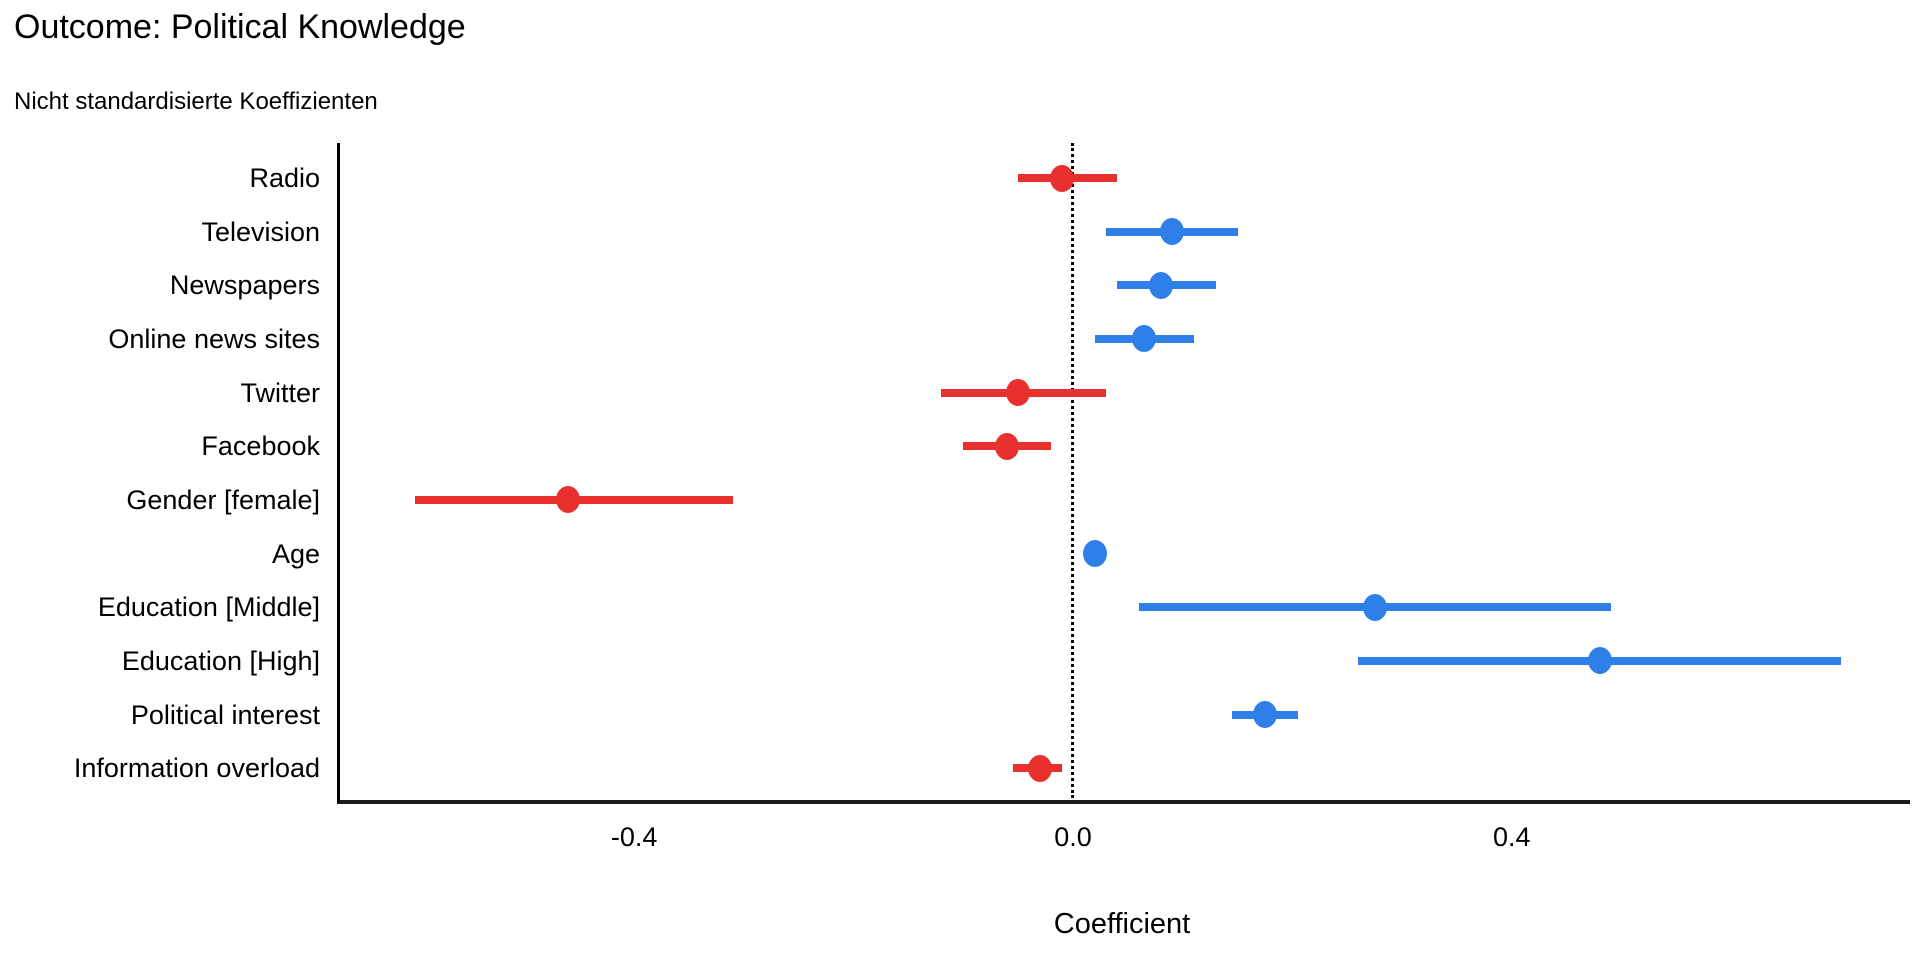 The image size is (1920, 960). I want to click on zero-reference-line, so click(1072, 470).